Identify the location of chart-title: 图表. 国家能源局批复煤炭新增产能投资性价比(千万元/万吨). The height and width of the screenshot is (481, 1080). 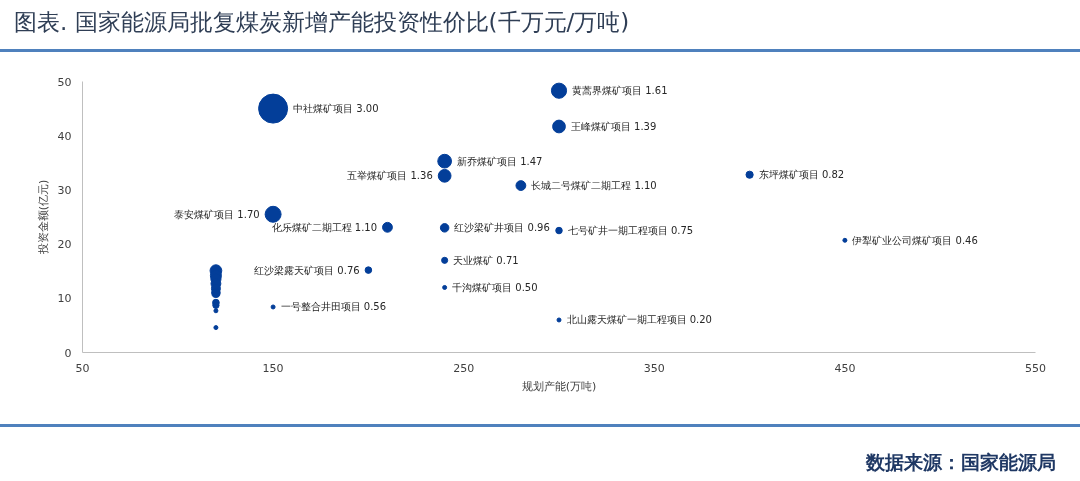
(322, 22).